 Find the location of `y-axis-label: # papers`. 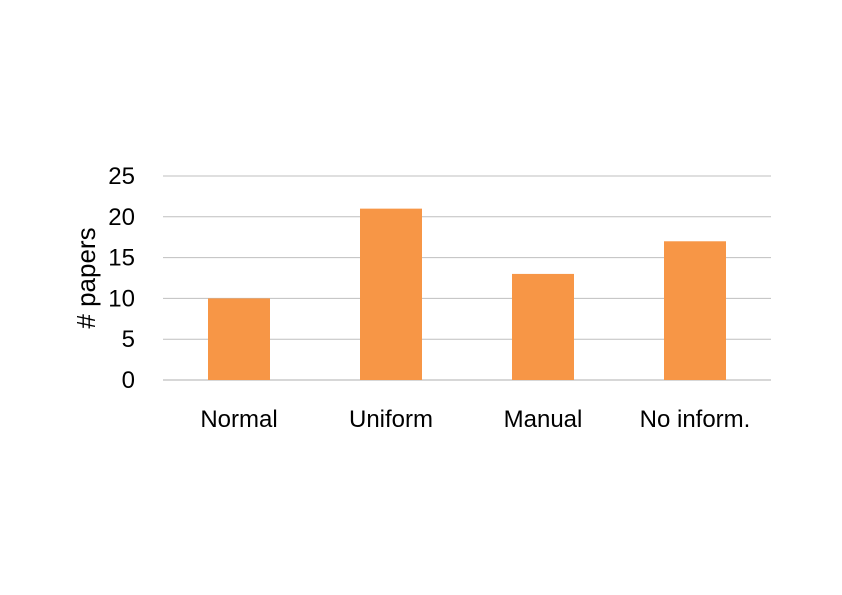

y-axis-label: # papers is located at coordinates (86, 277).